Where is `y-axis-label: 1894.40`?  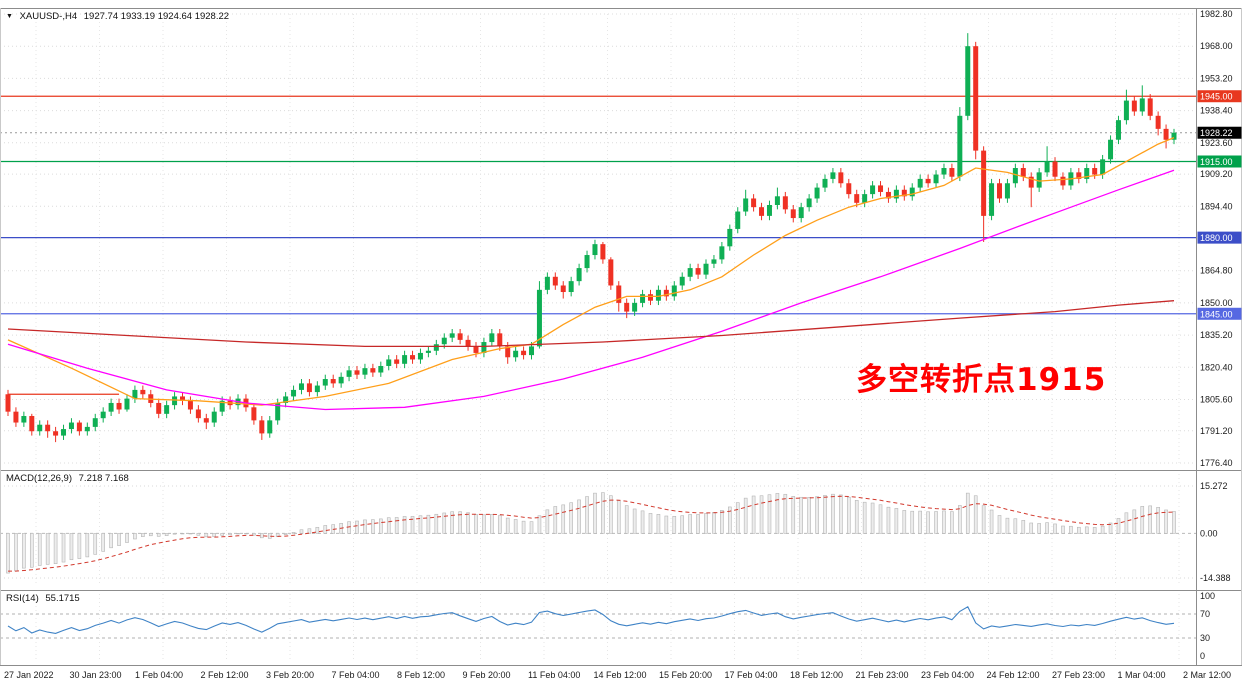 y-axis-label: 1894.40 is located at coordinates (1216, 206).